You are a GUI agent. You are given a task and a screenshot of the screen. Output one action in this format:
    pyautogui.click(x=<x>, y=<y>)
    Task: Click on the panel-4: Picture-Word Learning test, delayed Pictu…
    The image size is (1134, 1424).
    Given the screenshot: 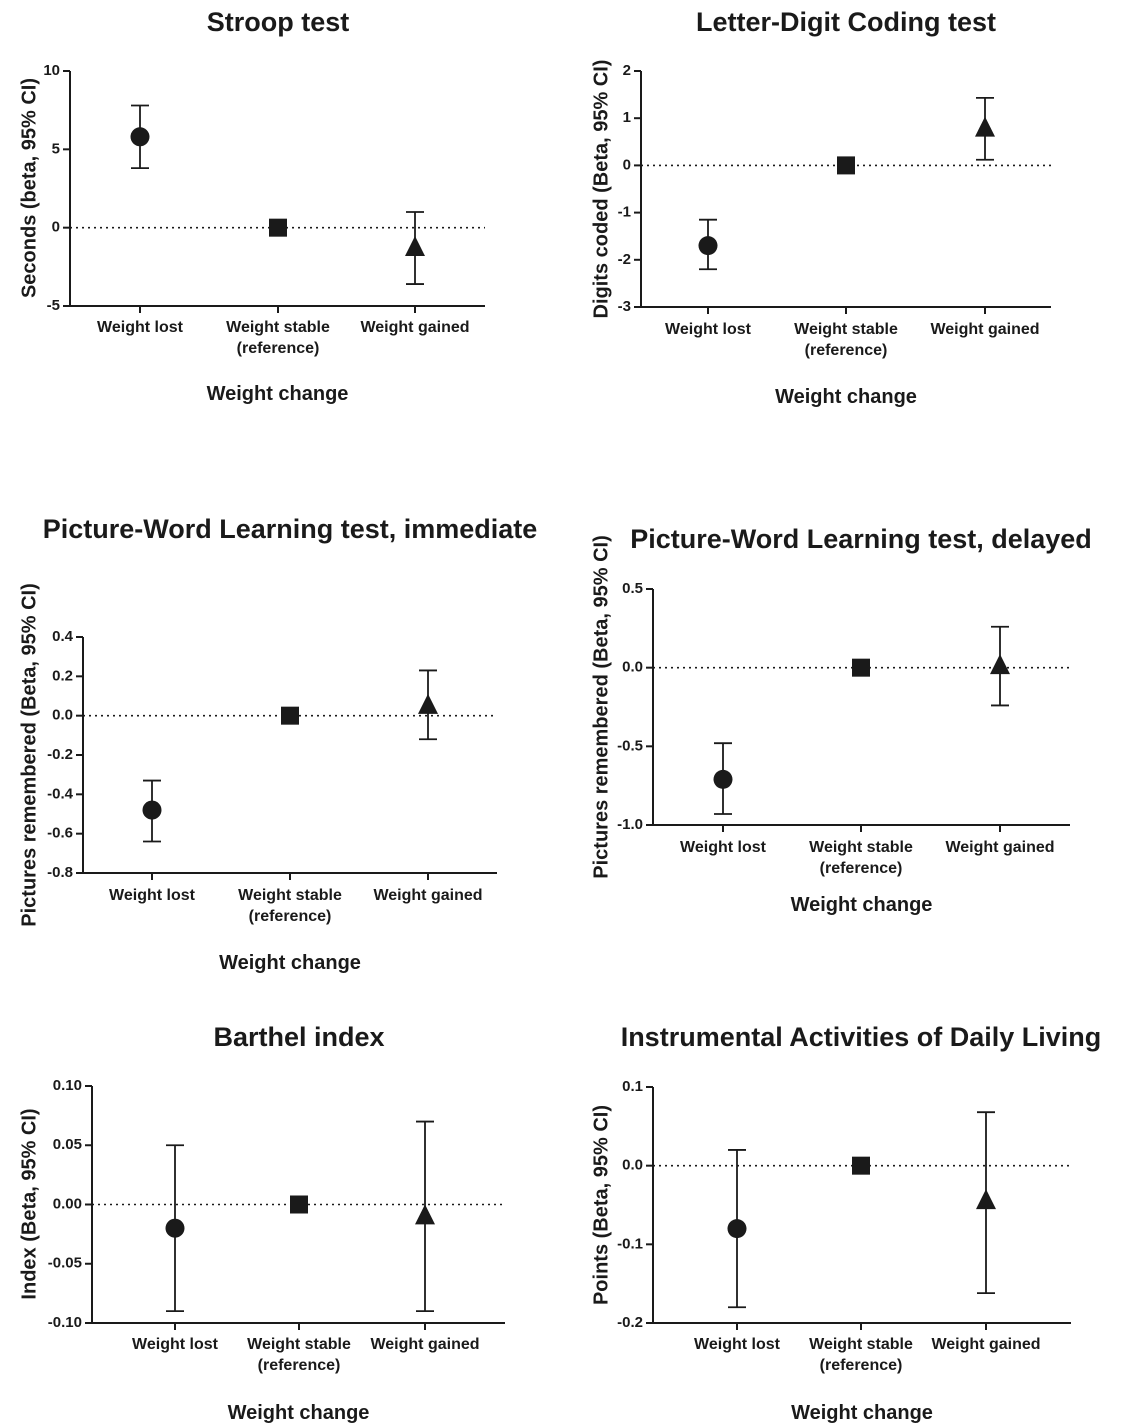 What is the action you would take?
    pyautogui.click(x=841, y=720)
    